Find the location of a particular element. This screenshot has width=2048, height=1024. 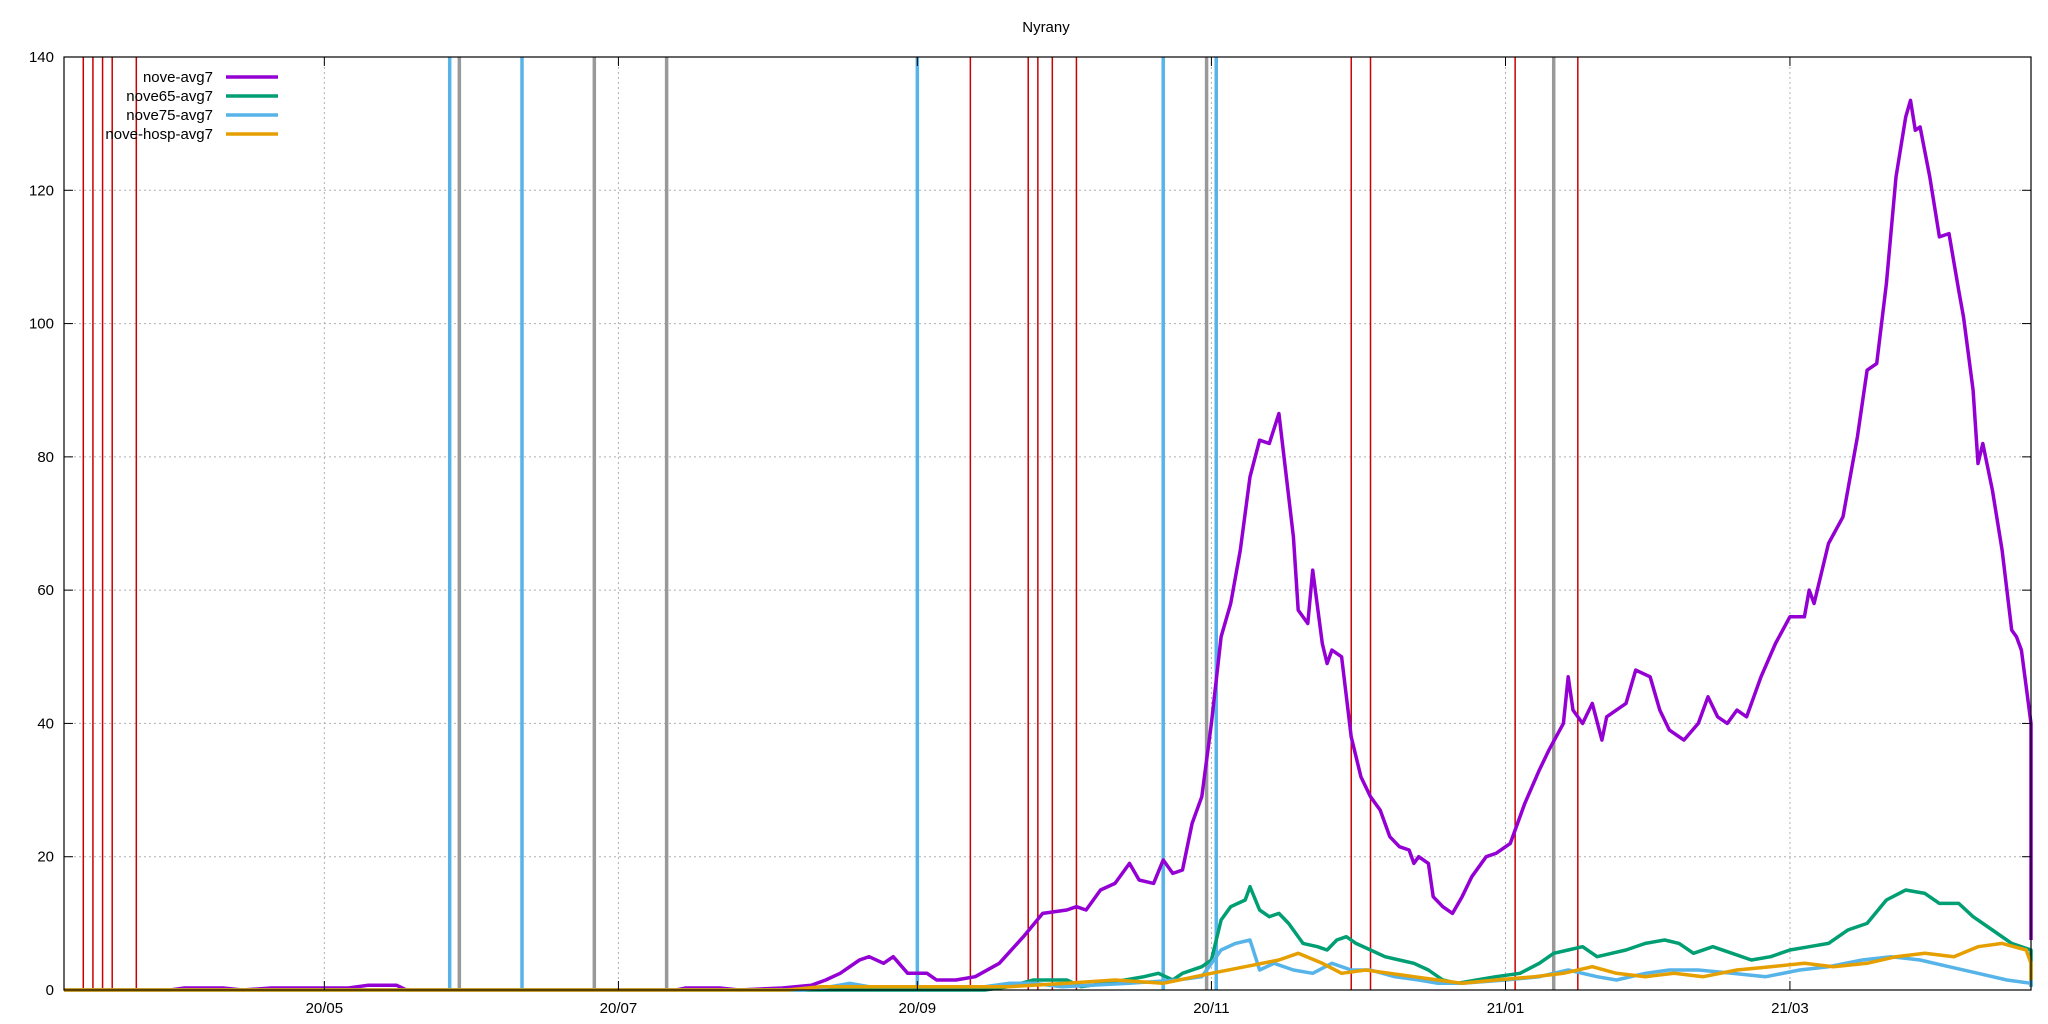

chart-title: Nyrany is located at coordinates (1046, 27).